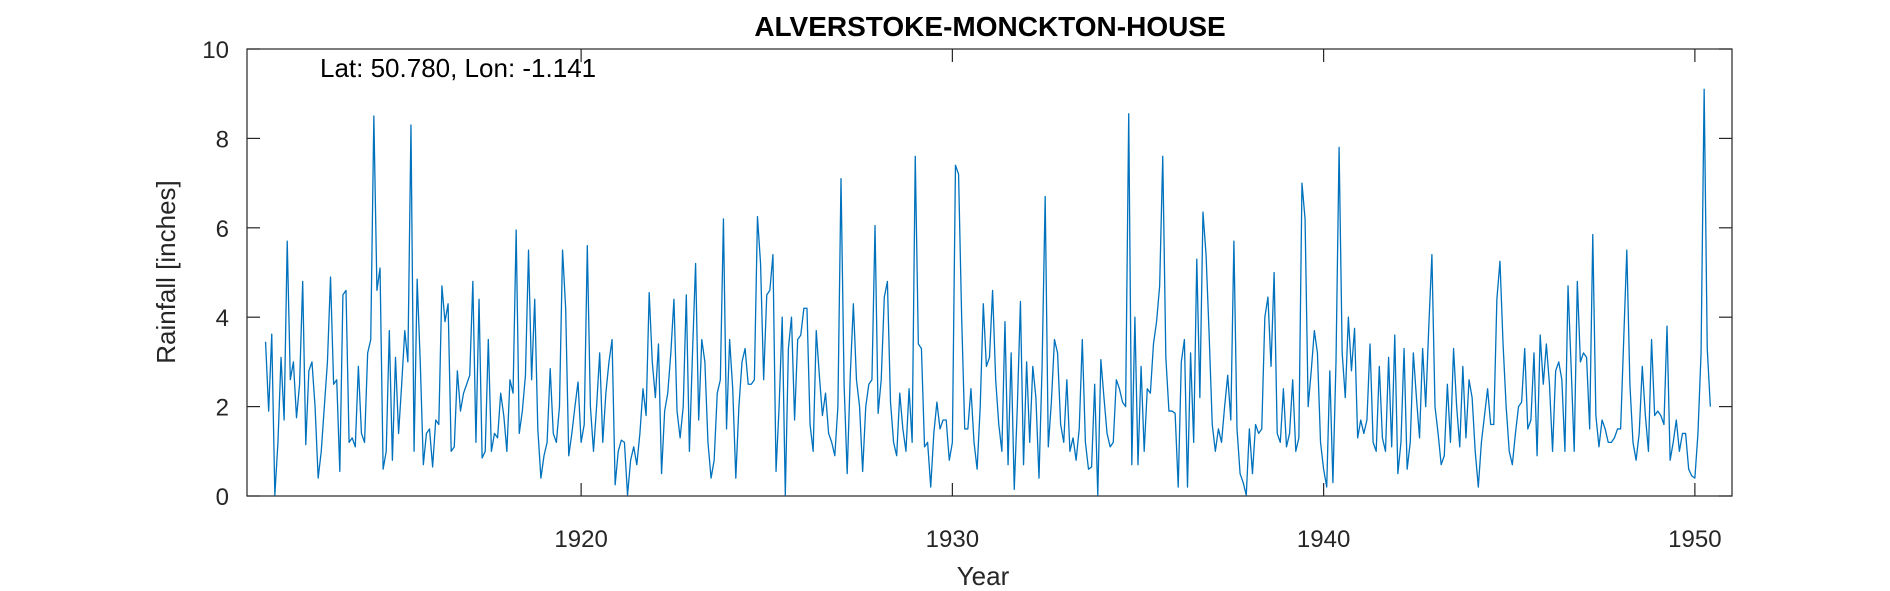 This screenshot has height=591, width=1890. I want to click on y-axis-label: Rainfall [inches], so click(166, 272).